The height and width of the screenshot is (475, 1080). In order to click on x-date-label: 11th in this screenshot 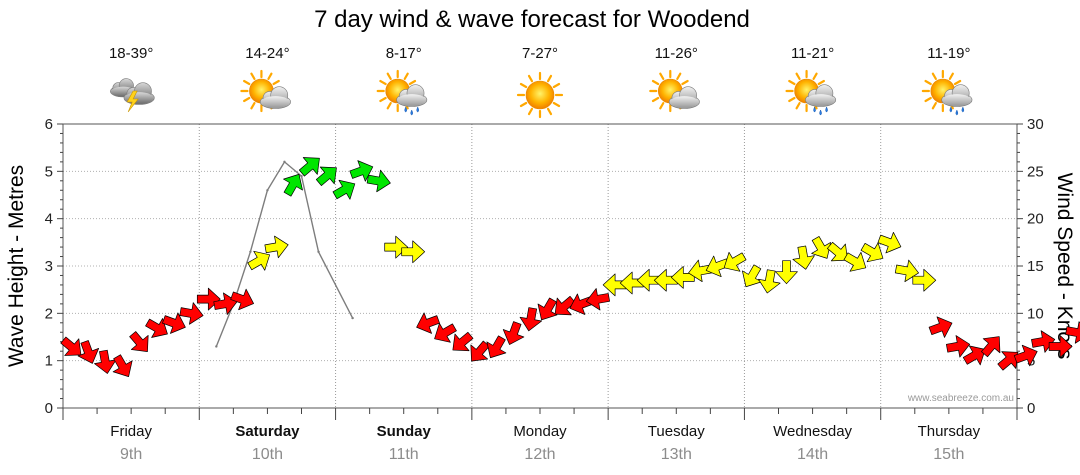, I will do `click(404, 454)`.